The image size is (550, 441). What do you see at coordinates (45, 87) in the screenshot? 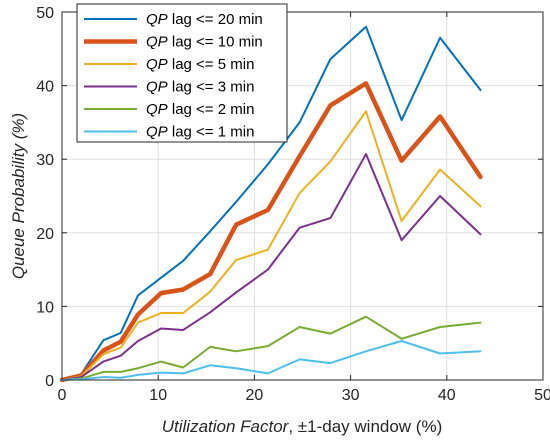
I see `y-tick-label: 40` at bounding box center [45, 87].